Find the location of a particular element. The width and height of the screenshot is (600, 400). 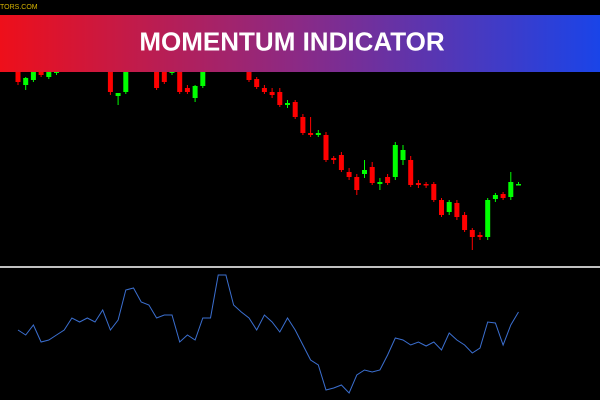

banner is located at coordinates (300, 43).